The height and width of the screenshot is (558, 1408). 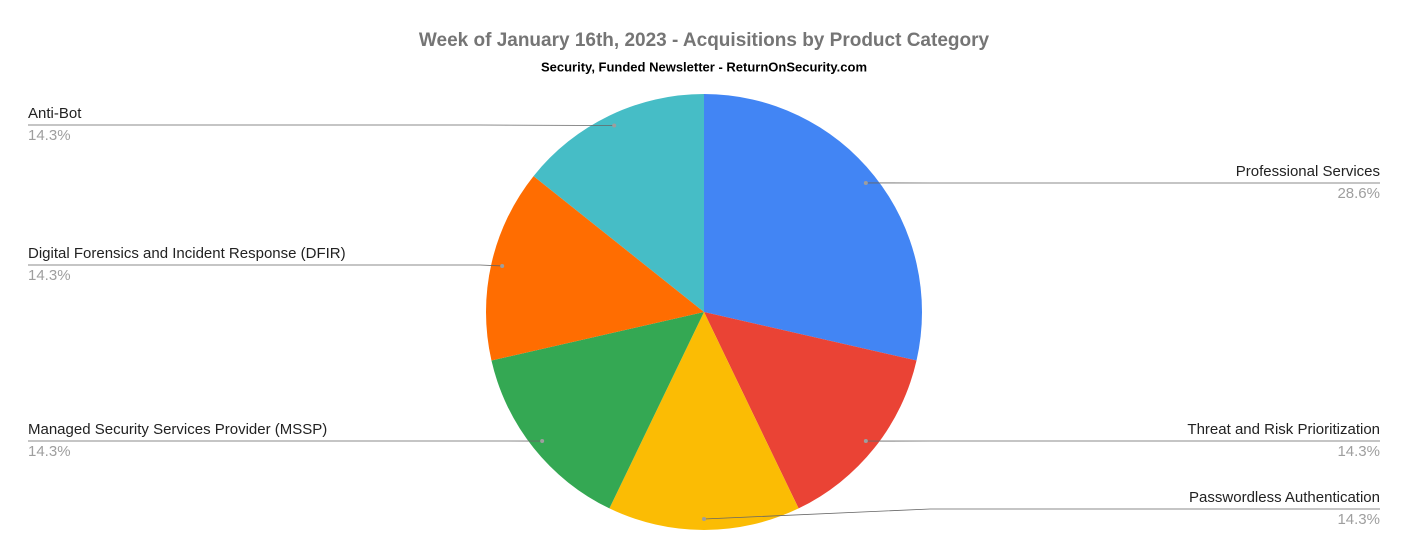 What do you see at coordinates (1358, 193) in the screenshot?
I see `slice-value-label: 28.6%` at bounding box center [1358, 193].